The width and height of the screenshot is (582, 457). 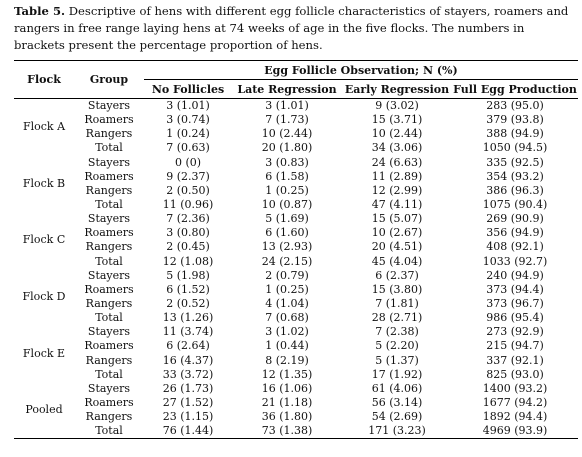 What do you see at coordinates (515, 148) in the screenshot?
I see `value-cell: 1050 (94.5)` at bounding box center [515, 148].